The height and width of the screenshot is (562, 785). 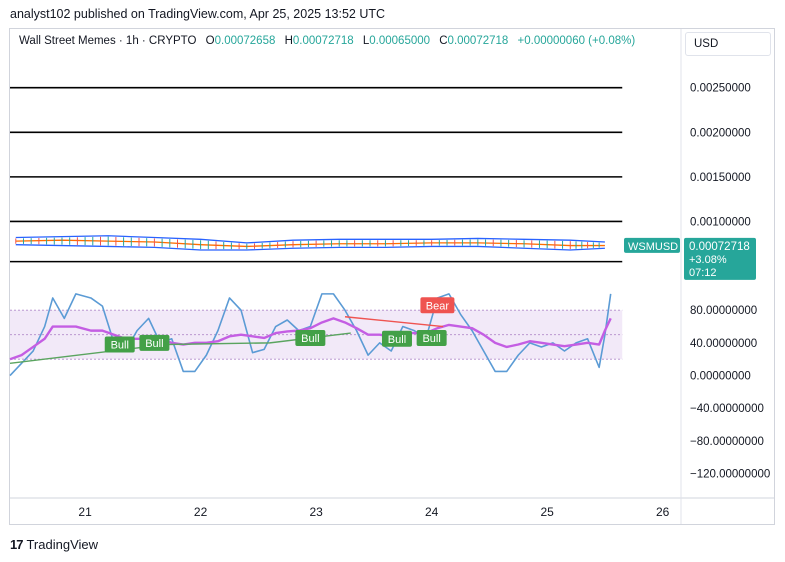 What do you see at coordinates (62, 544) in the screenshot?
I see `tradingview-brand: TradingView` at bounding box center [62, 544].